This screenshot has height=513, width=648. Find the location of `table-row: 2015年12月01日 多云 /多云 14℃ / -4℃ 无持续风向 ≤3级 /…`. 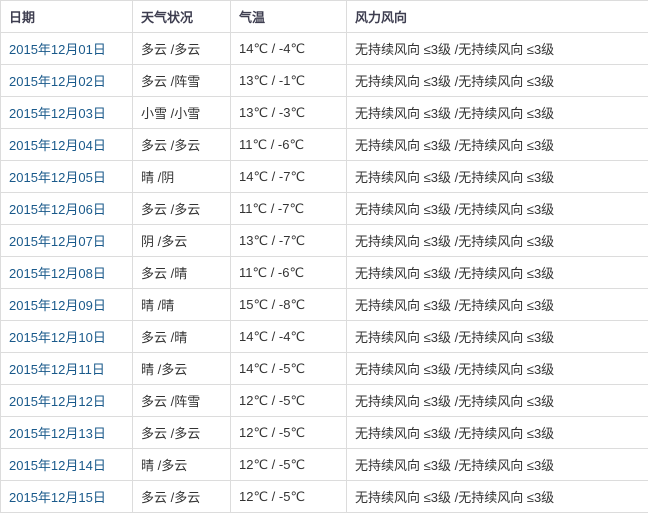

table-row: 2015年12月01日 多云 /多云 14℃ / -4℃ 无持续风向 ≤3级 /… is located at coordinates (324, 48).